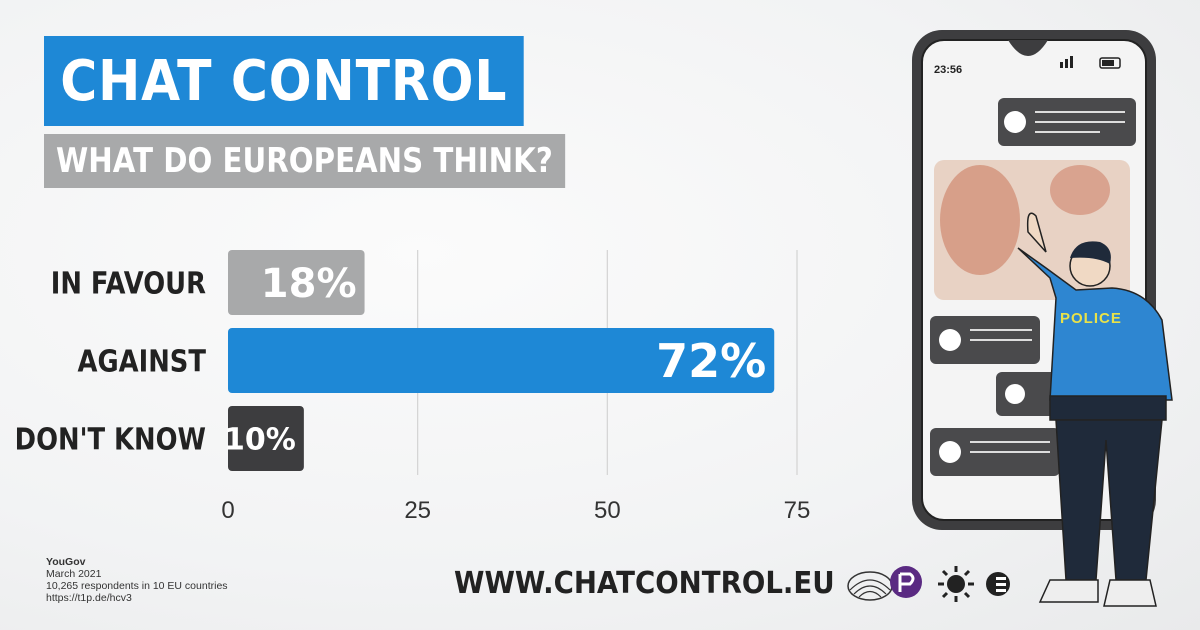  I want to click on value-label: 10%, so click(260, 439).